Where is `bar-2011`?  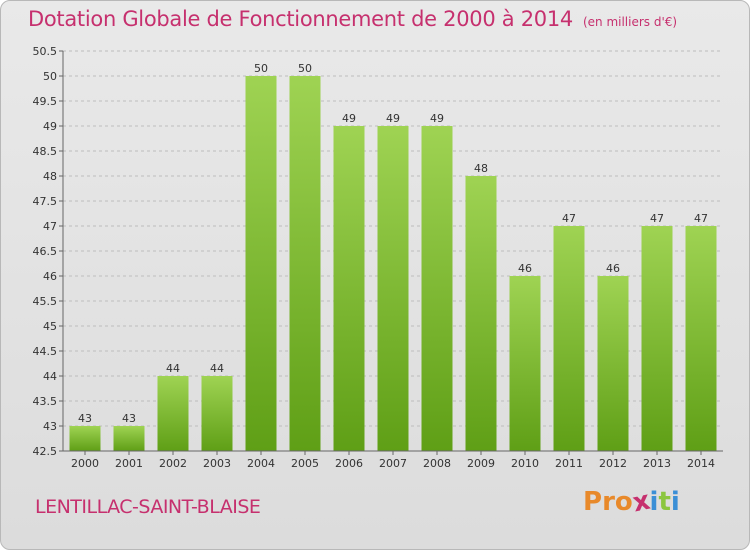
bar-2011 is located at coordinates (569, 338).